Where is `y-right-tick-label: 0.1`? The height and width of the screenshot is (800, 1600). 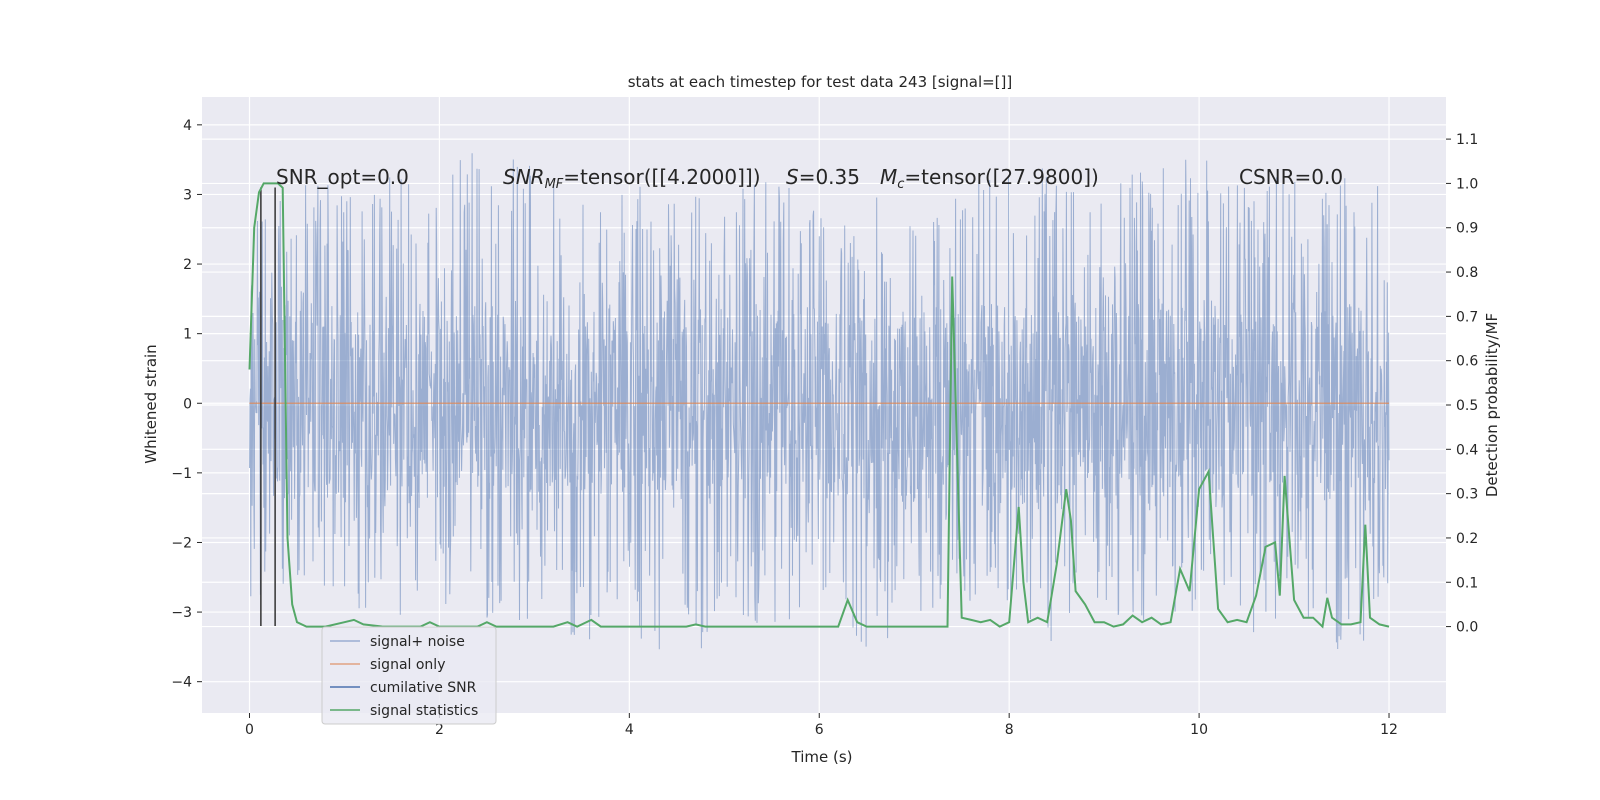
y-right-tick-label: 0.1 is located at coordinates (1467, 583).